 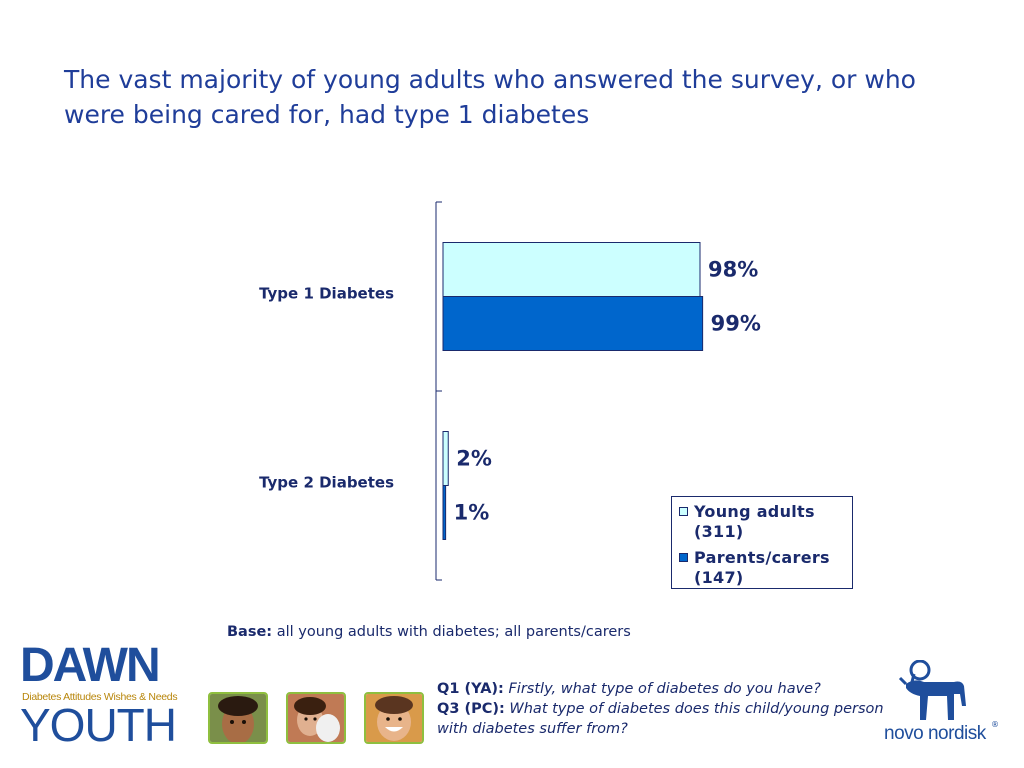 I want to click on legend-item-parents-carers: Parents/carers (147), so click(x=766, y=568).